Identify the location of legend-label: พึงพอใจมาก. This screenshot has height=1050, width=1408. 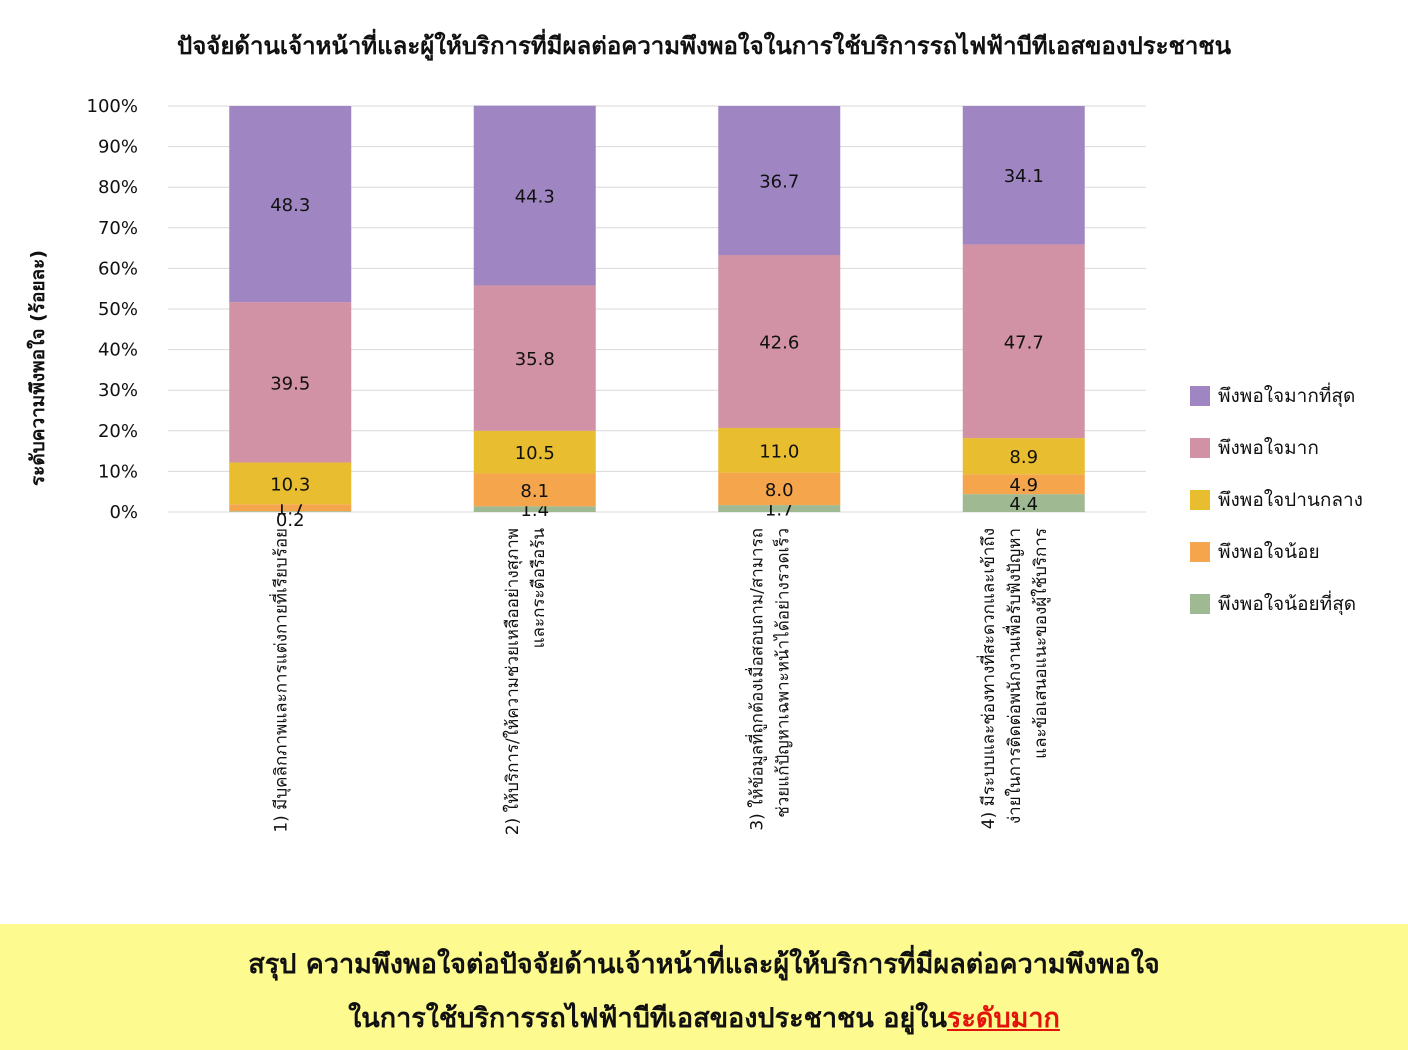
(1268, 448).